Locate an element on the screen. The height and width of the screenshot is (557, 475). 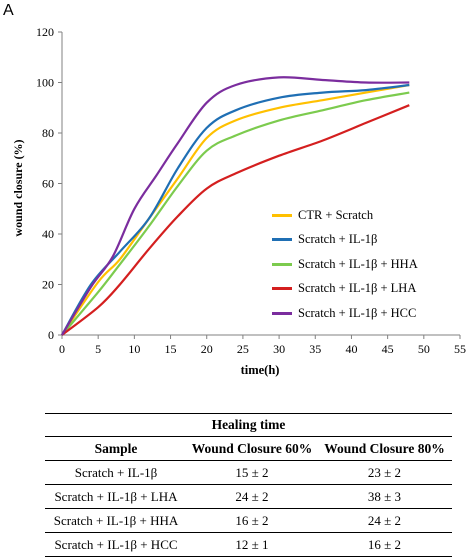
table-cell: Scratch + IL-1β + HCC is located at coordinates (116, 544).